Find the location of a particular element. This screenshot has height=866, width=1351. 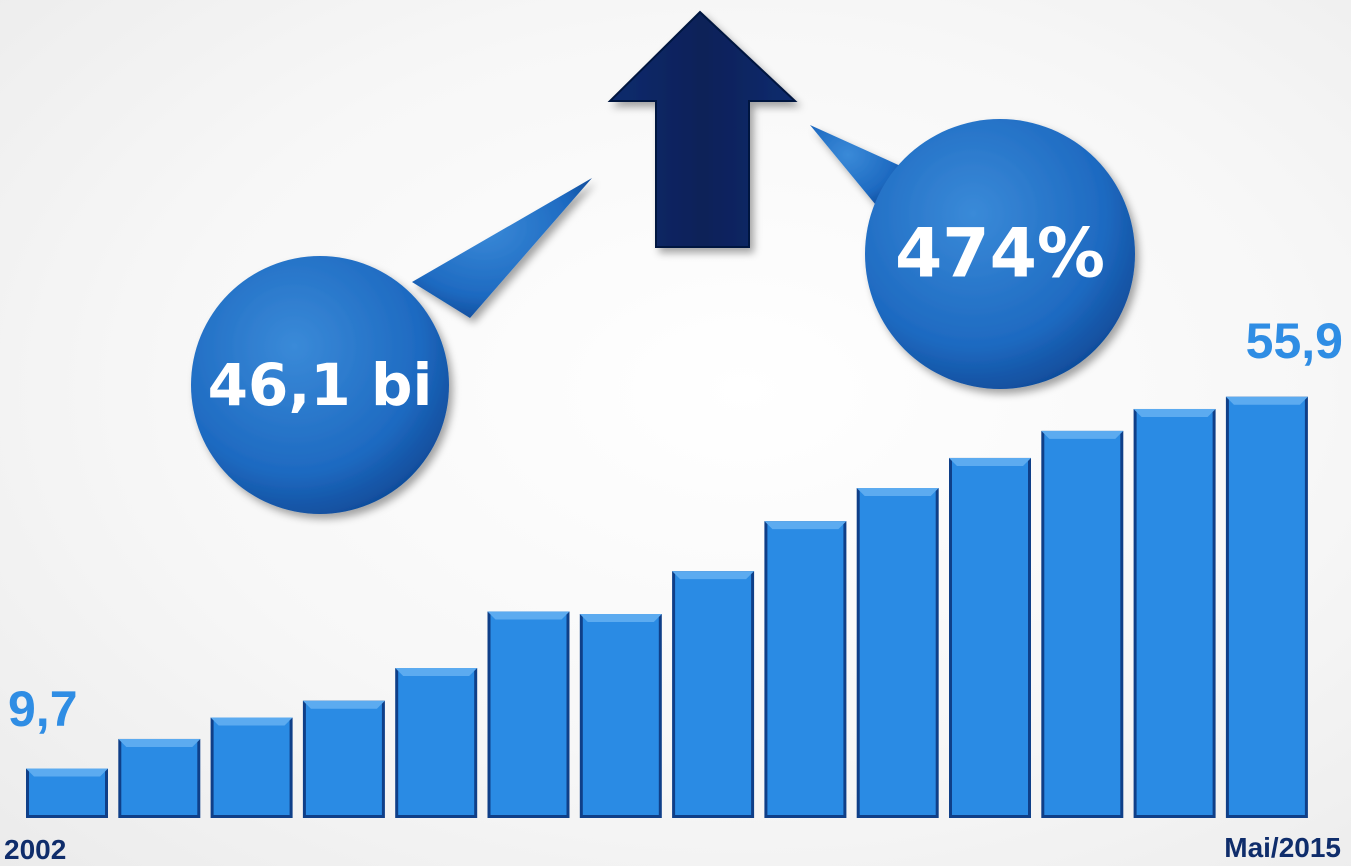

value-label-first: 9,7 is located at coordinates (43, 709).